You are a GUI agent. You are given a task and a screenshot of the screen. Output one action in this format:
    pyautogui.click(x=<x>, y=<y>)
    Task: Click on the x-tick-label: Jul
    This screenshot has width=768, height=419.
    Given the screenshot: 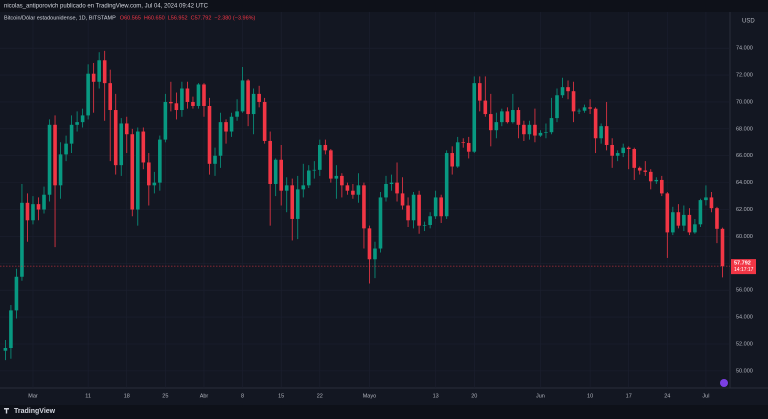 What is the action you would take?
    pyautogui.click(x=705, y=396)
    